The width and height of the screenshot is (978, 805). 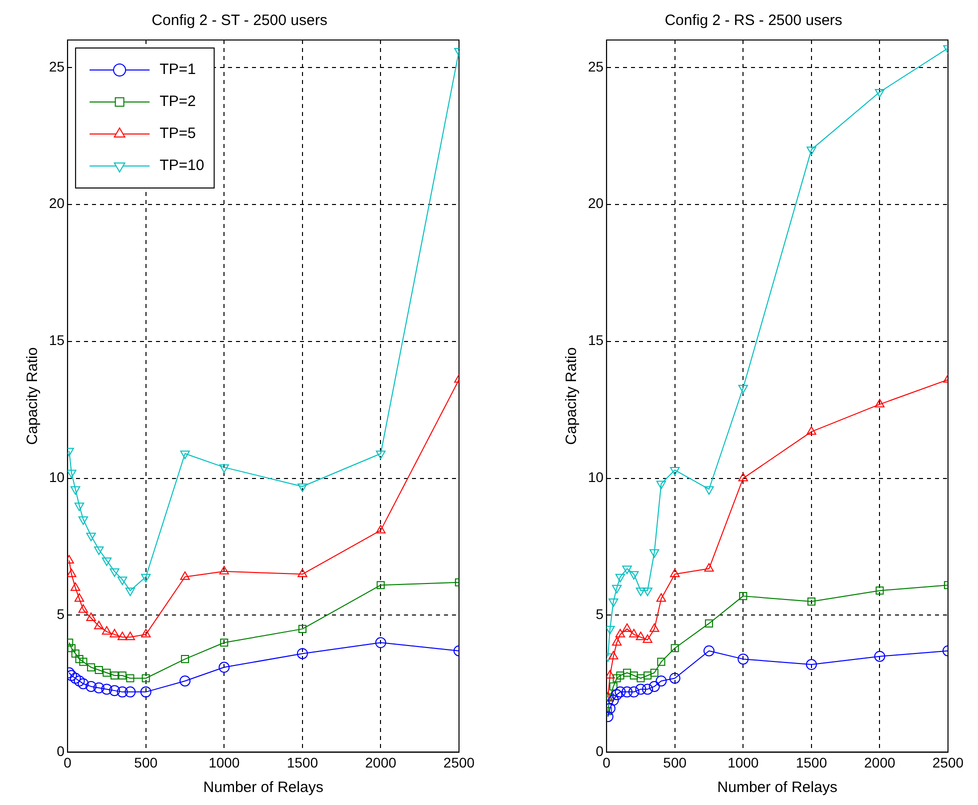 What do you see at coordinates (753, 21) in the screenshot?
I see `chart-title: Config 2 - RS - 2500 users` at bounding box center [753, 21].